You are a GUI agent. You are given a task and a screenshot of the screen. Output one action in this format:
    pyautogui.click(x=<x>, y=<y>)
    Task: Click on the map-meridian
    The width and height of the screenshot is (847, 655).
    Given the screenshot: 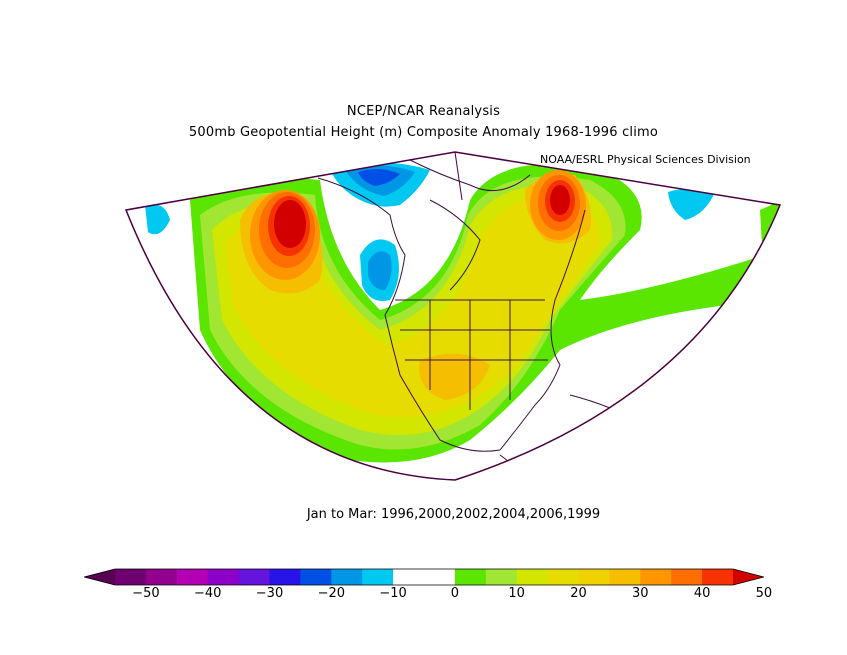 What is the action you would take?
    pyautogui.click(x=458, y=176)
    